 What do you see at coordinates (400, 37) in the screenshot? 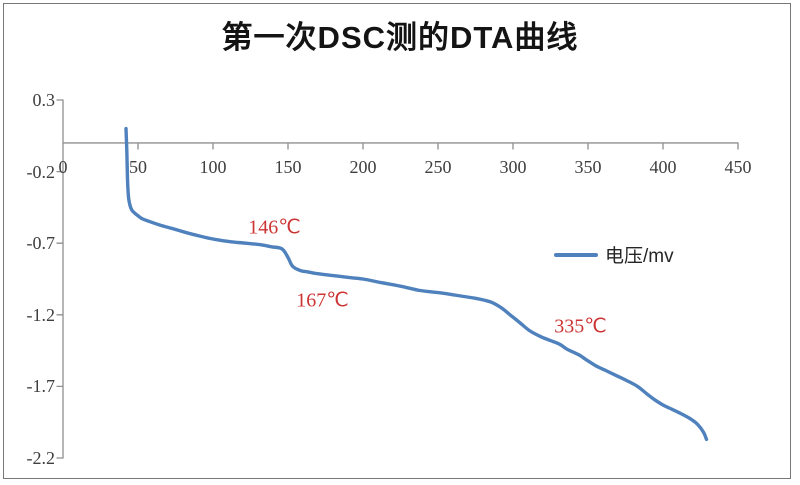
I see `chart-title: 第一次DSC测的DTA曲线` at bounding box center [400, 37].